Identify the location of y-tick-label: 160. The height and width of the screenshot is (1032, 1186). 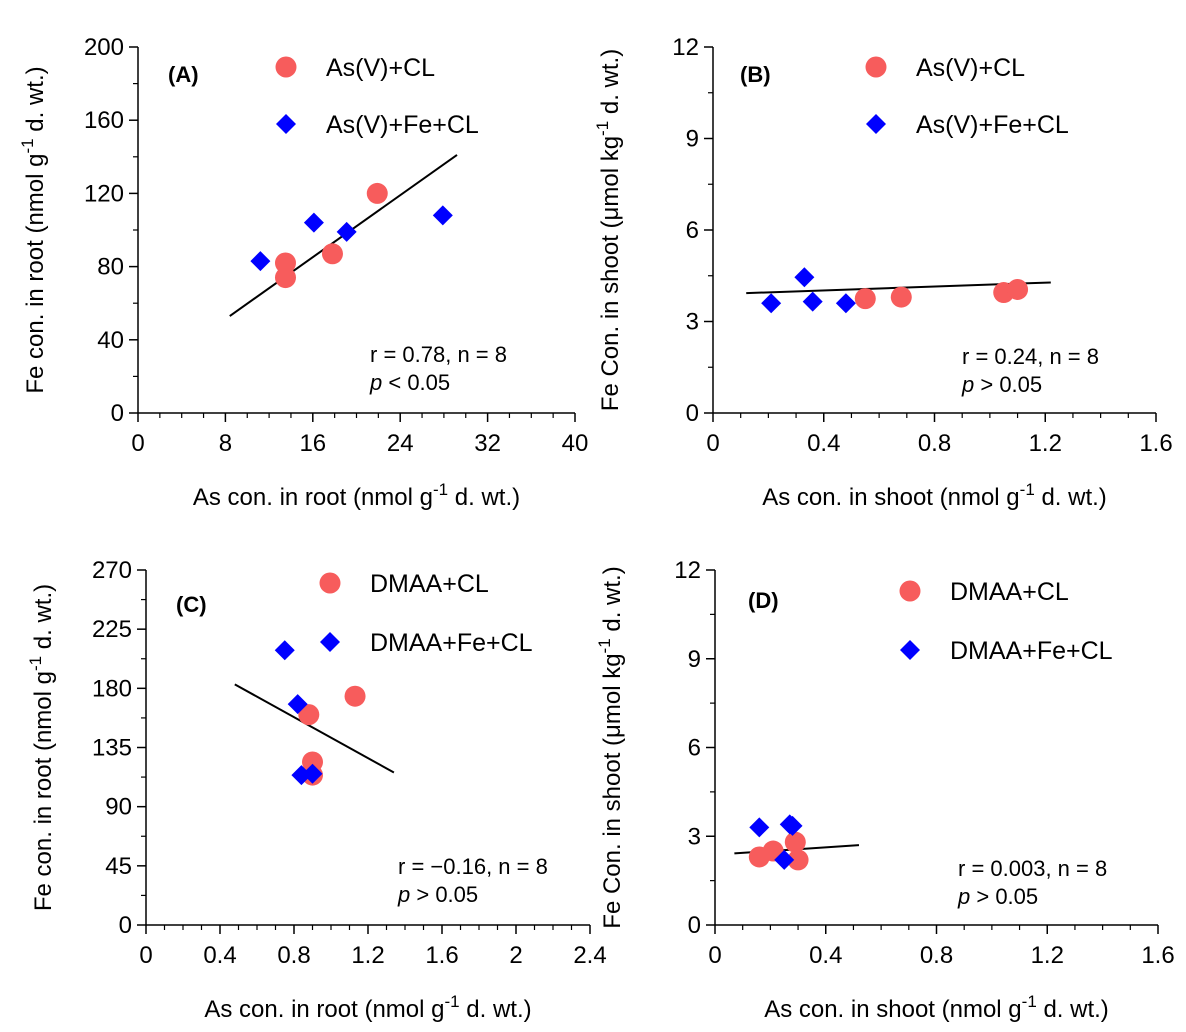
(104, 120).